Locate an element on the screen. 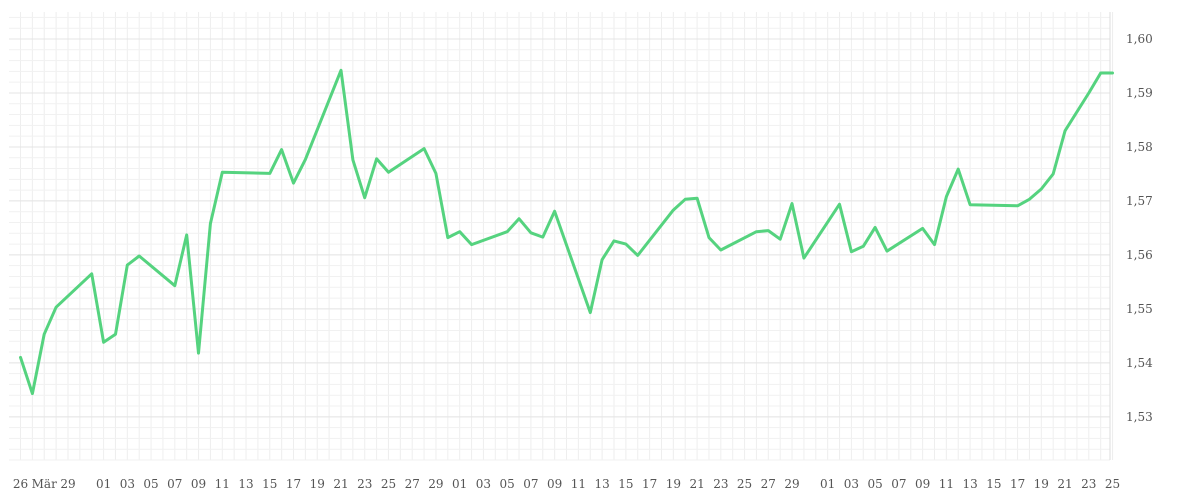 The height and width of the screenshot is (504, 1200). y-axis: 1,53 1,54 1,55 1,56 1,57 1,58 1,59 1,60 is located at coordinates (1139, 228).